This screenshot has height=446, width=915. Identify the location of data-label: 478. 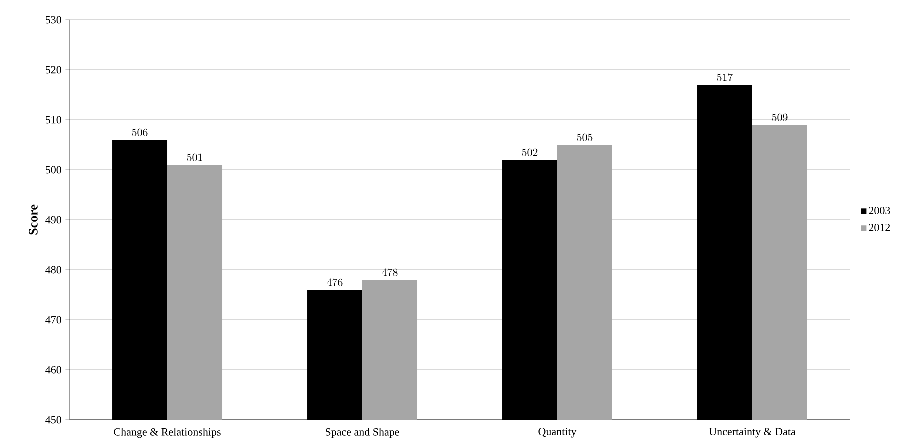
(390, 272).